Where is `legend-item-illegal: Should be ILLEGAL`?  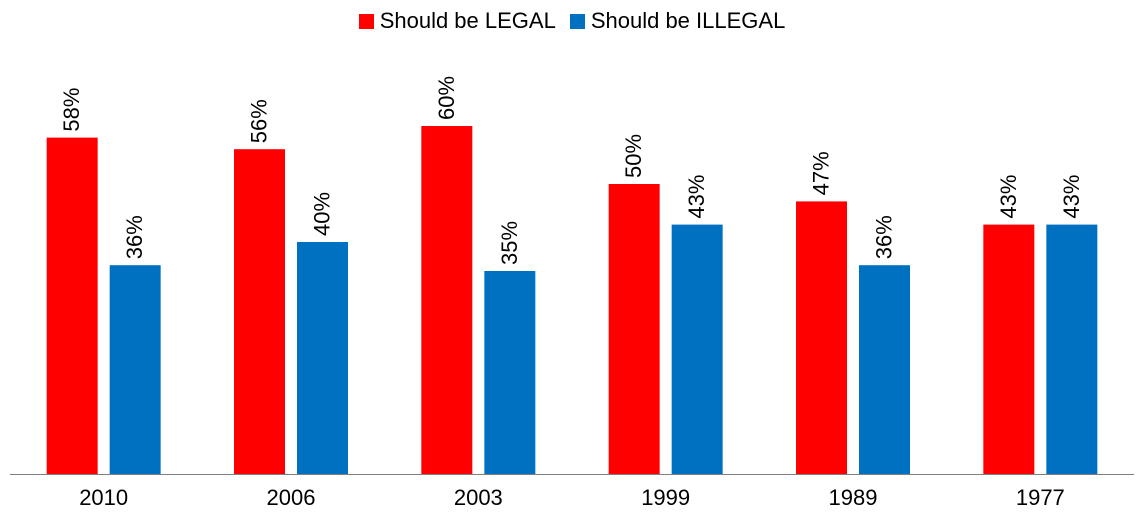 legend-item-illegal: Should be ILLEGAL is located at coordinates (677, 21).